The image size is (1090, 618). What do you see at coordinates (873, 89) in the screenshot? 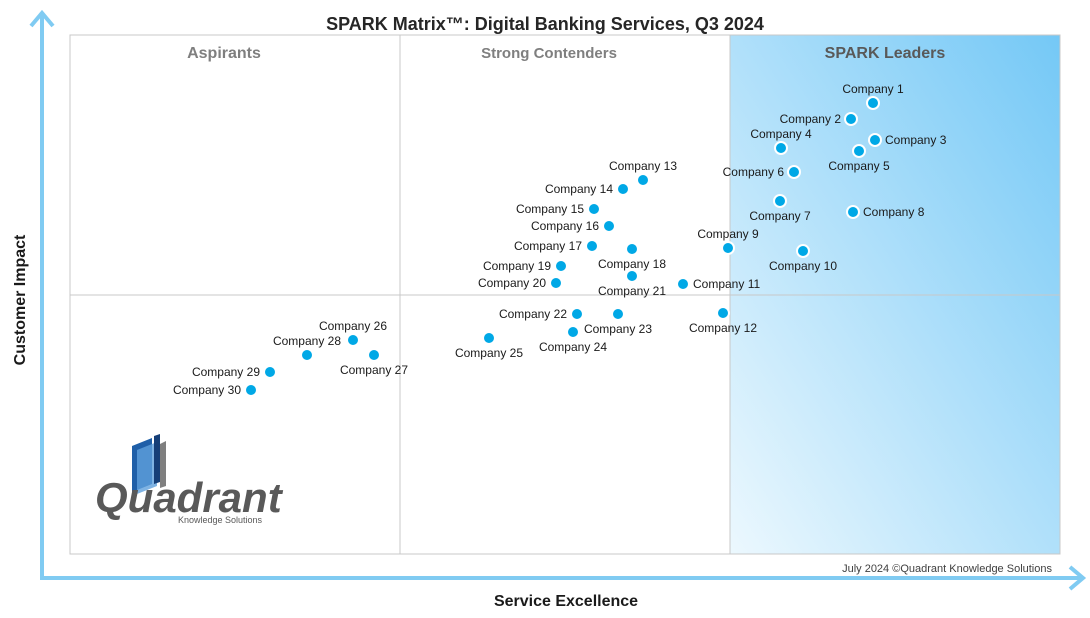
I see `data-point-label: Company 1` at bounding box center [873, 89].